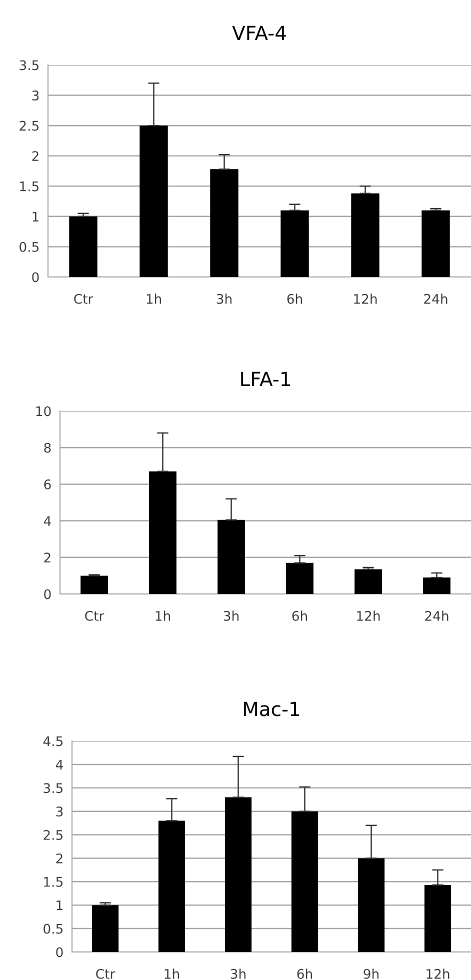  I want to click on y-tick-label: 4.5, so click(53, 741).